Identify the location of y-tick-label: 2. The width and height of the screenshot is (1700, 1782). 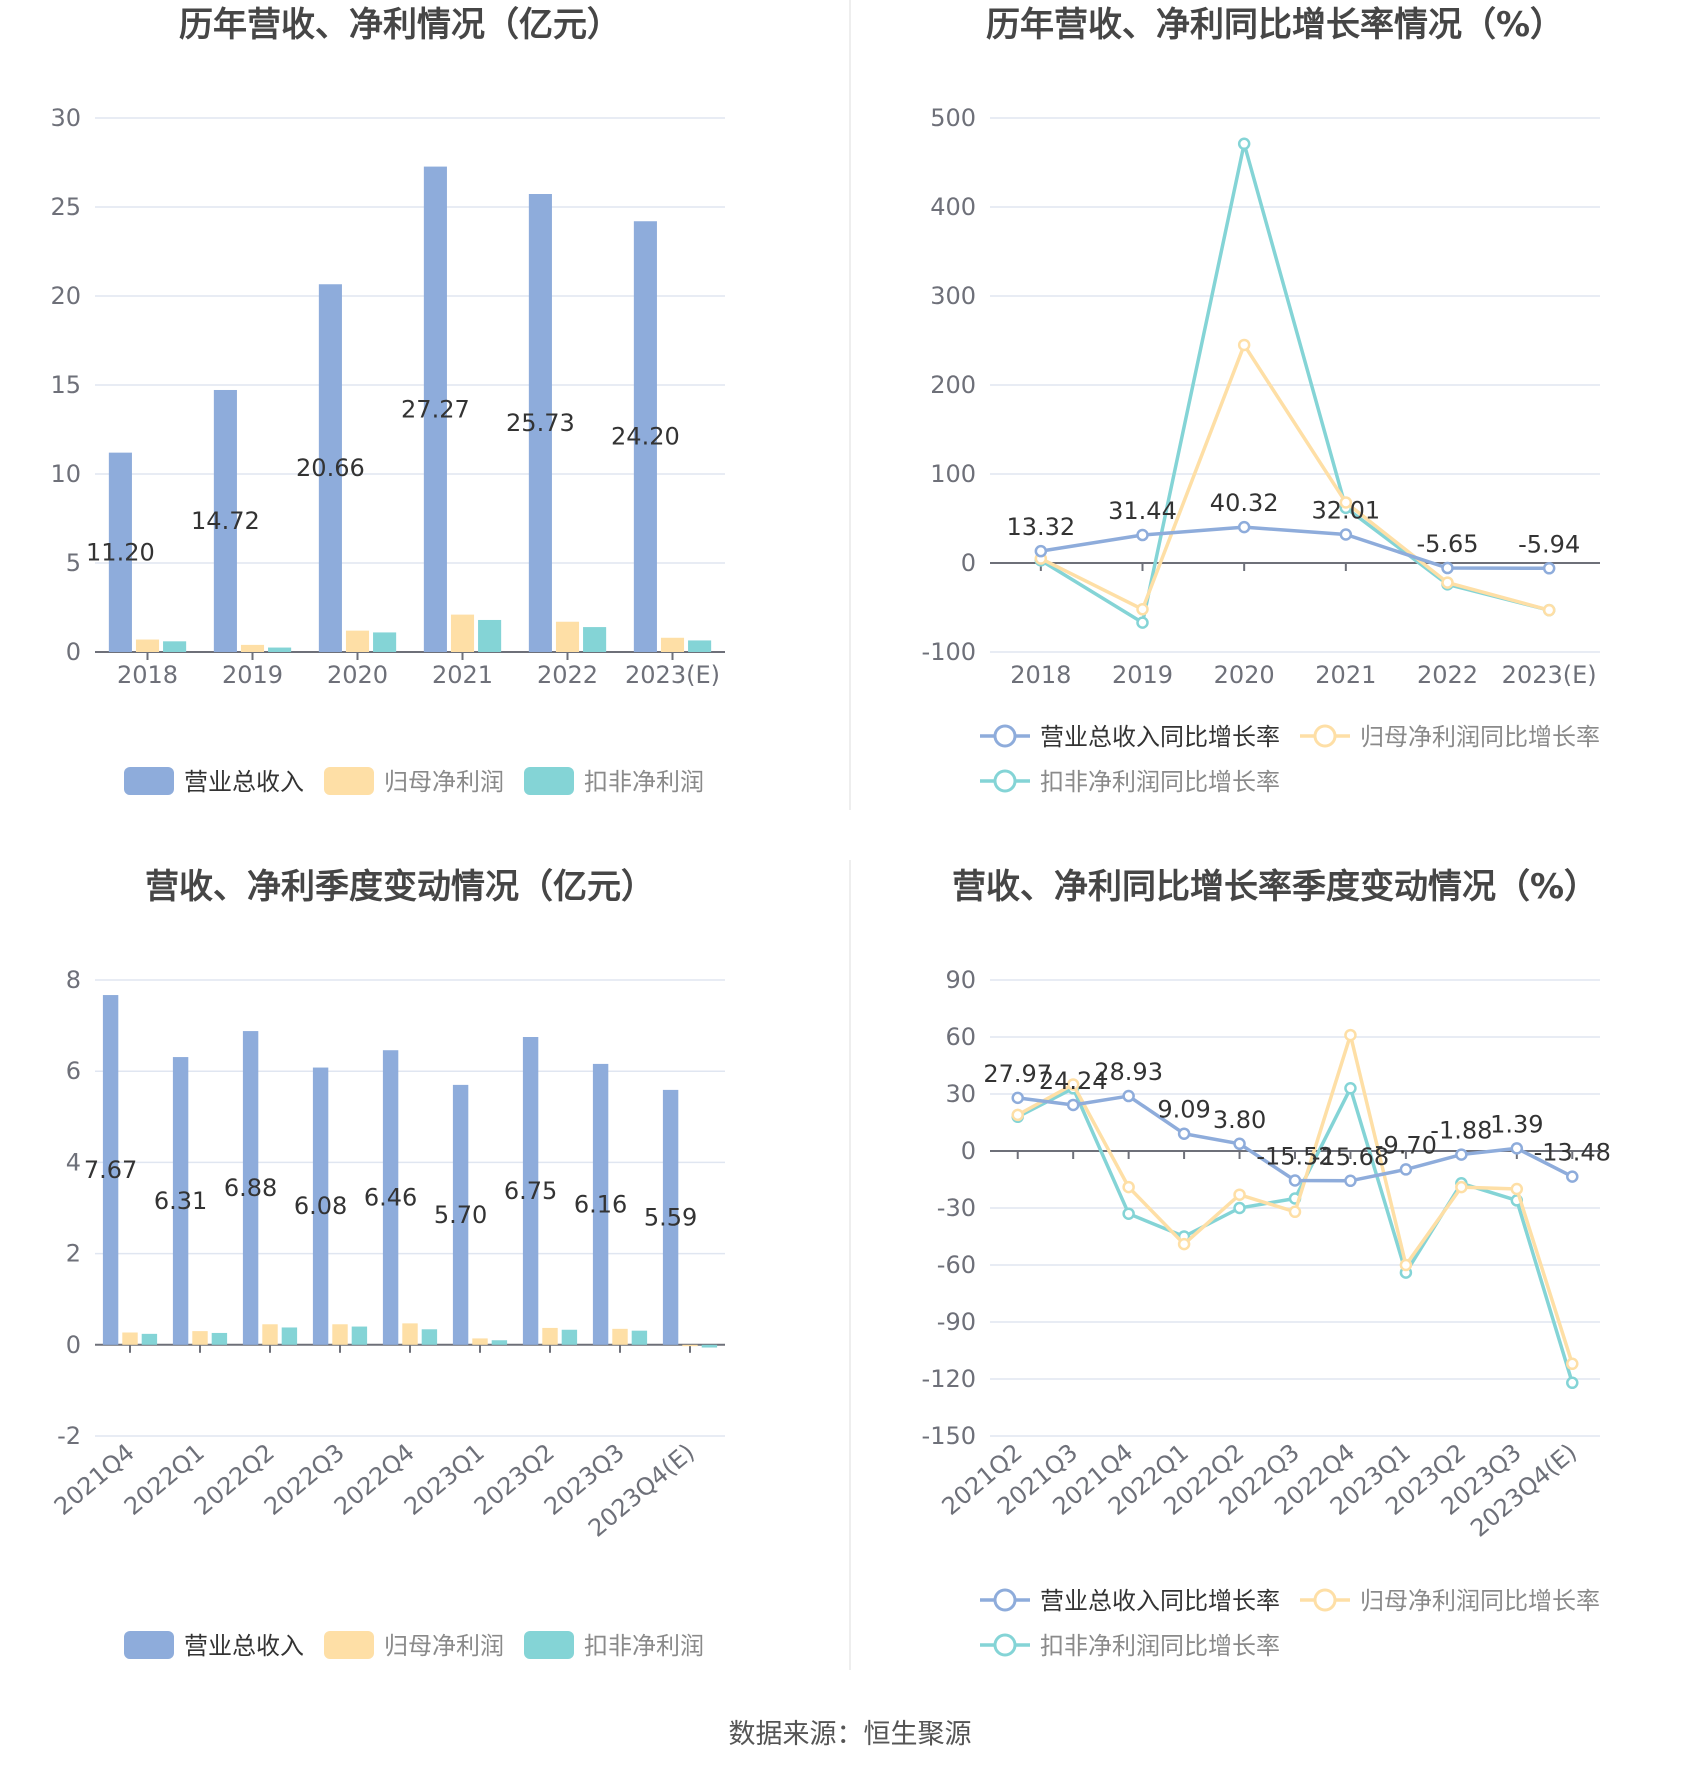
(73, 1254).